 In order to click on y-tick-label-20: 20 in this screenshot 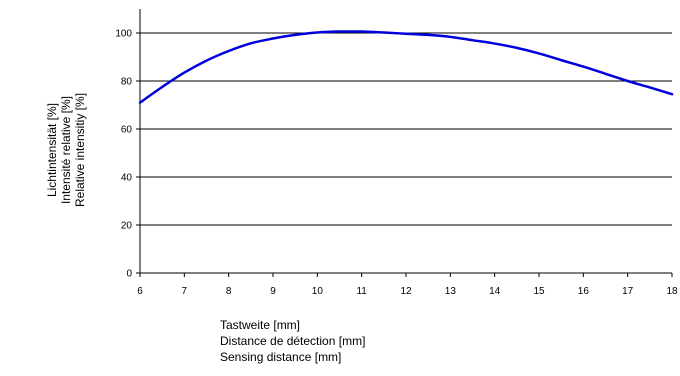, I will do `click(127, 226)`.